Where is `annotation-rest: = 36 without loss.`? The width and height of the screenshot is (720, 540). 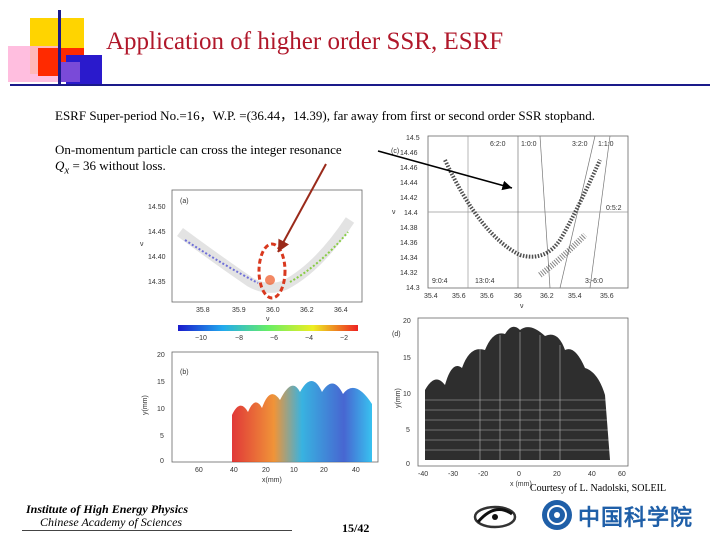
annotation-rest: = 36 without loss. is located at coordinates (117, 165).